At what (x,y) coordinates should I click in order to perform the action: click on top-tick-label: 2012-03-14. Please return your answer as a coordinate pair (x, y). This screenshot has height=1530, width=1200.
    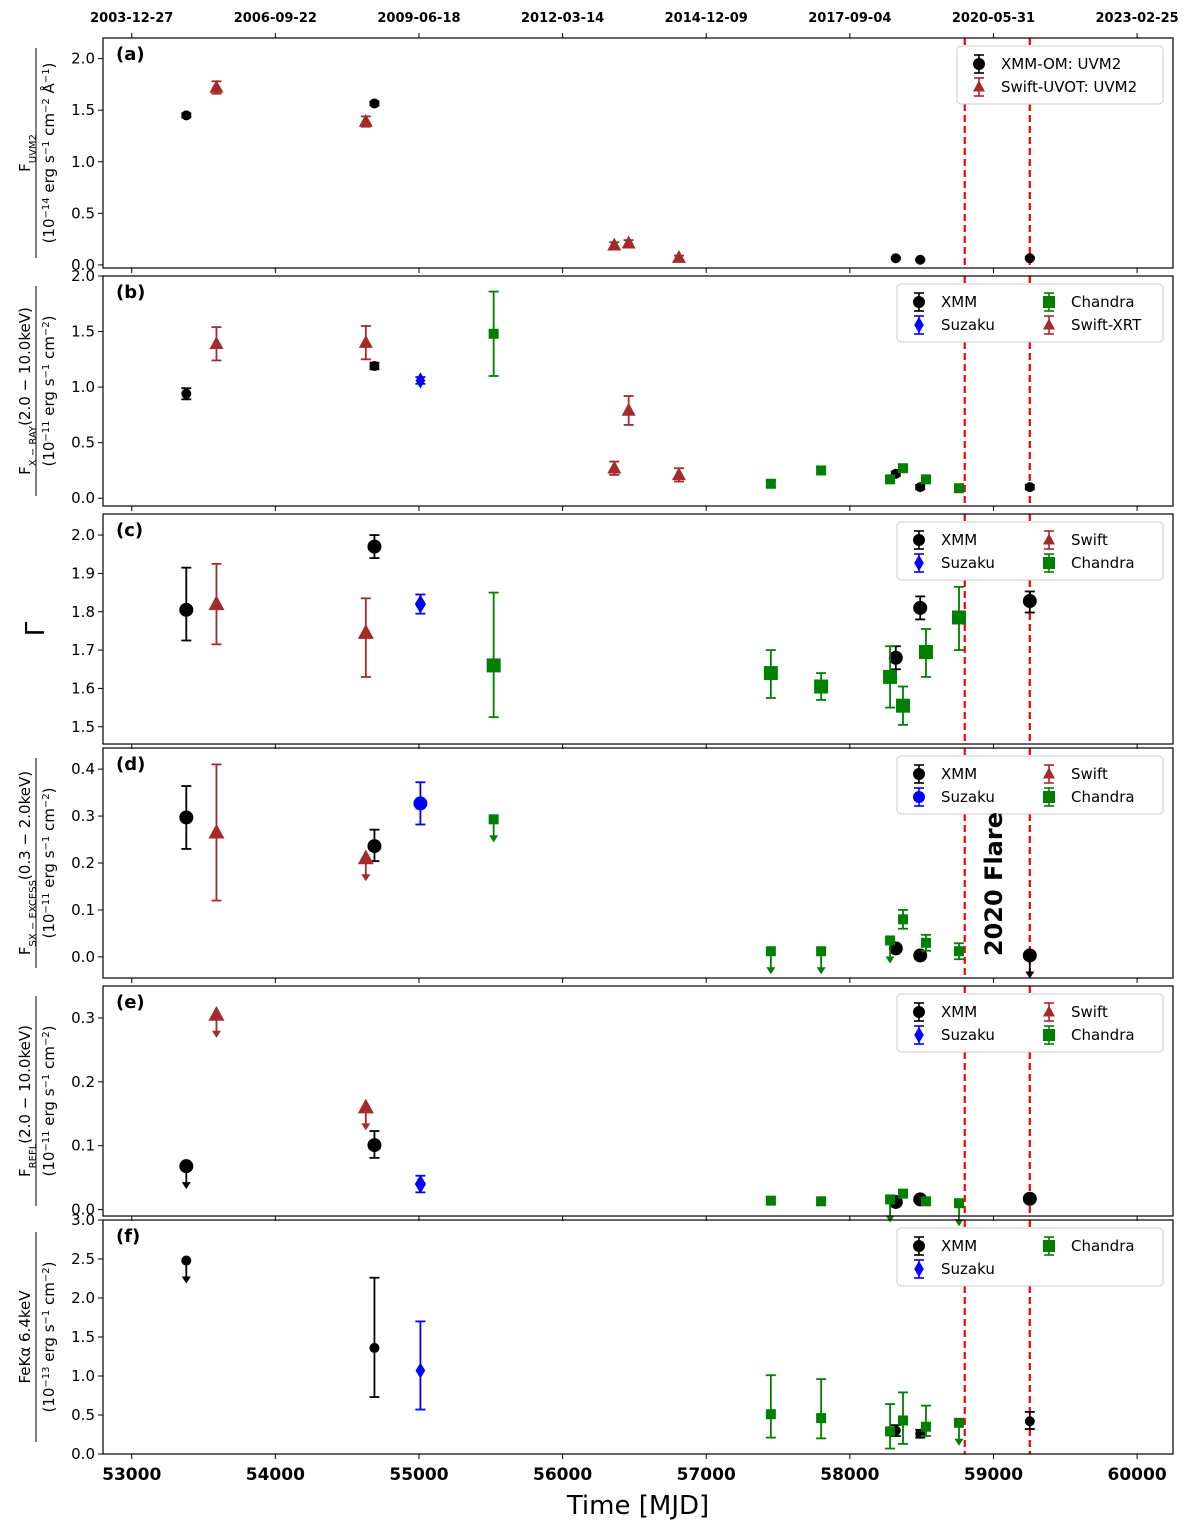
    Looking at the image, I should click on (562, 18).